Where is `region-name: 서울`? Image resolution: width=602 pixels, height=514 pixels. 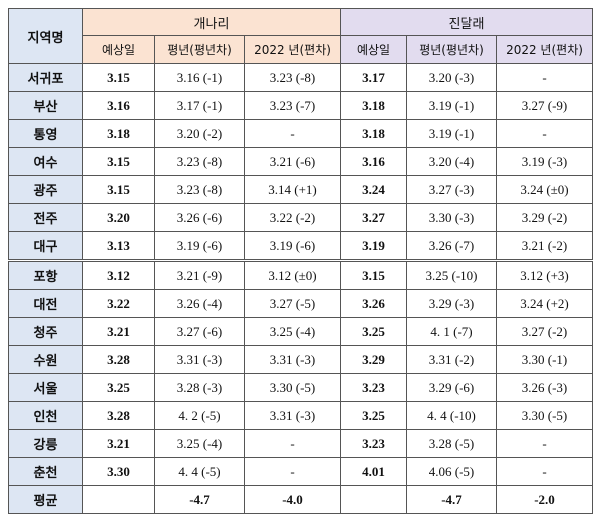
region-name: 서울 is located at coordinates (45, 387).